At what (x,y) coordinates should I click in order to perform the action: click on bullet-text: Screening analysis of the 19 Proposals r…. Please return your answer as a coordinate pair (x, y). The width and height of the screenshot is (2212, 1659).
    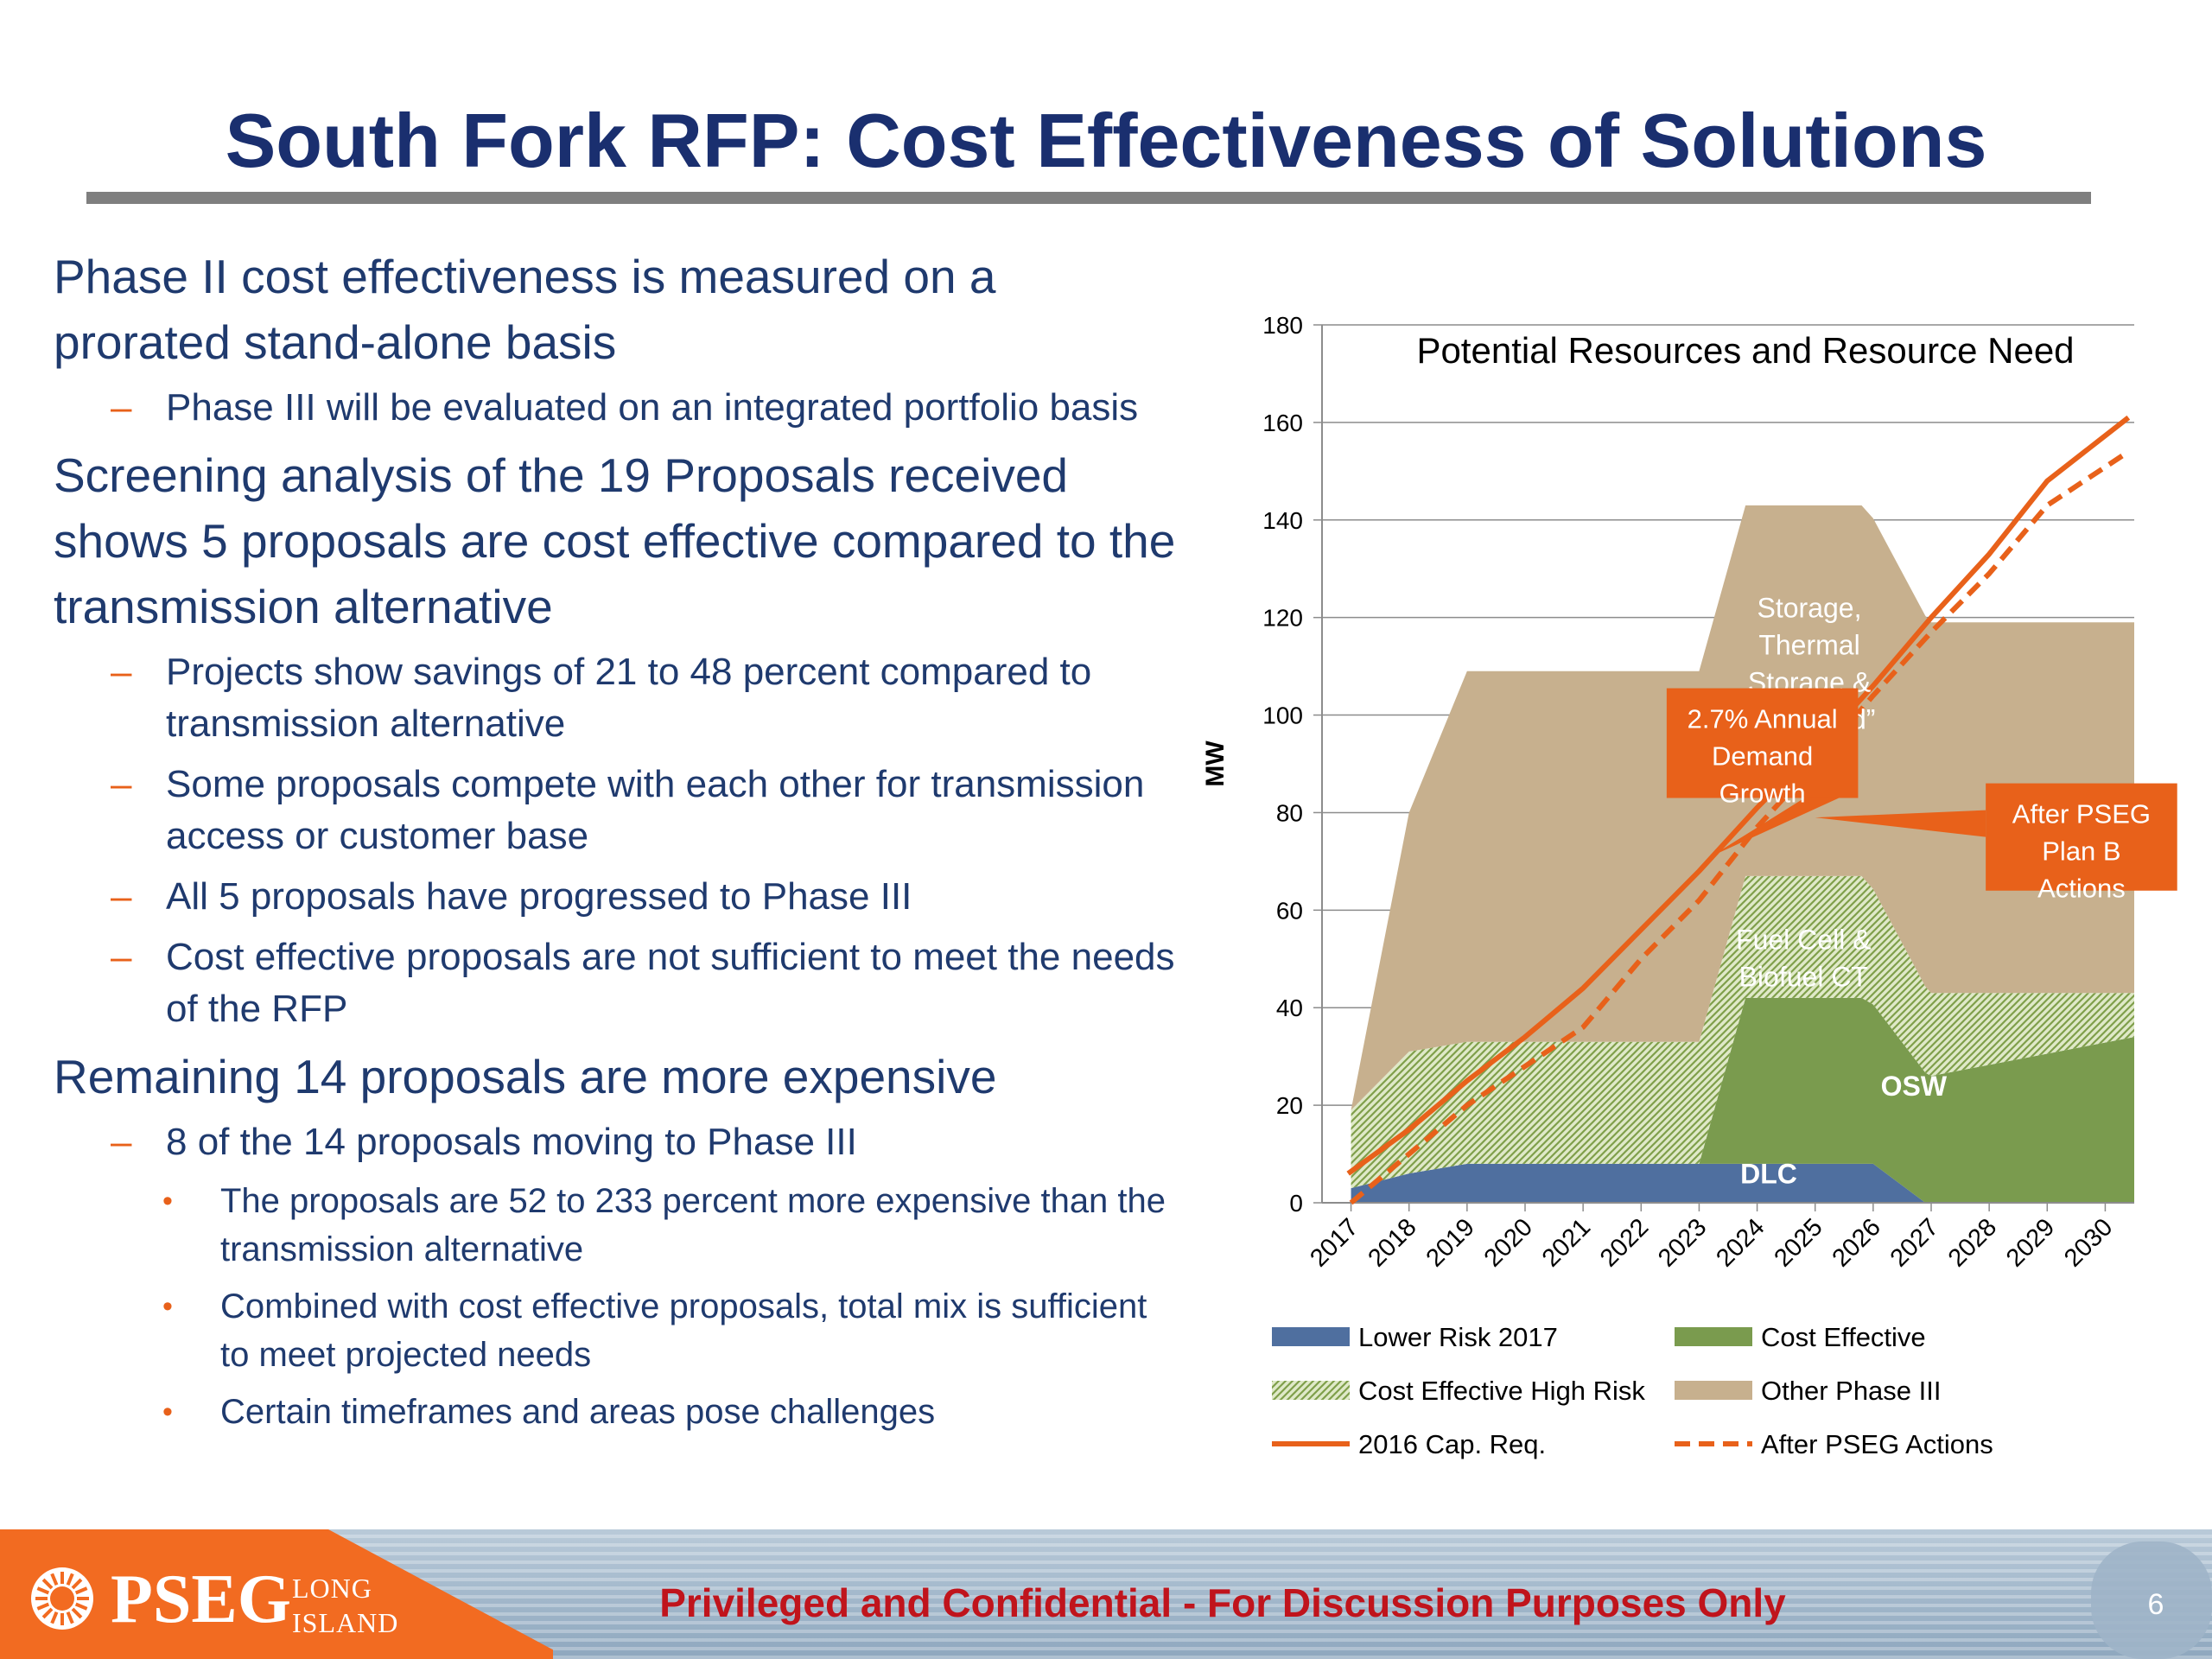
    Looking at the image, I should click on (615, 540).